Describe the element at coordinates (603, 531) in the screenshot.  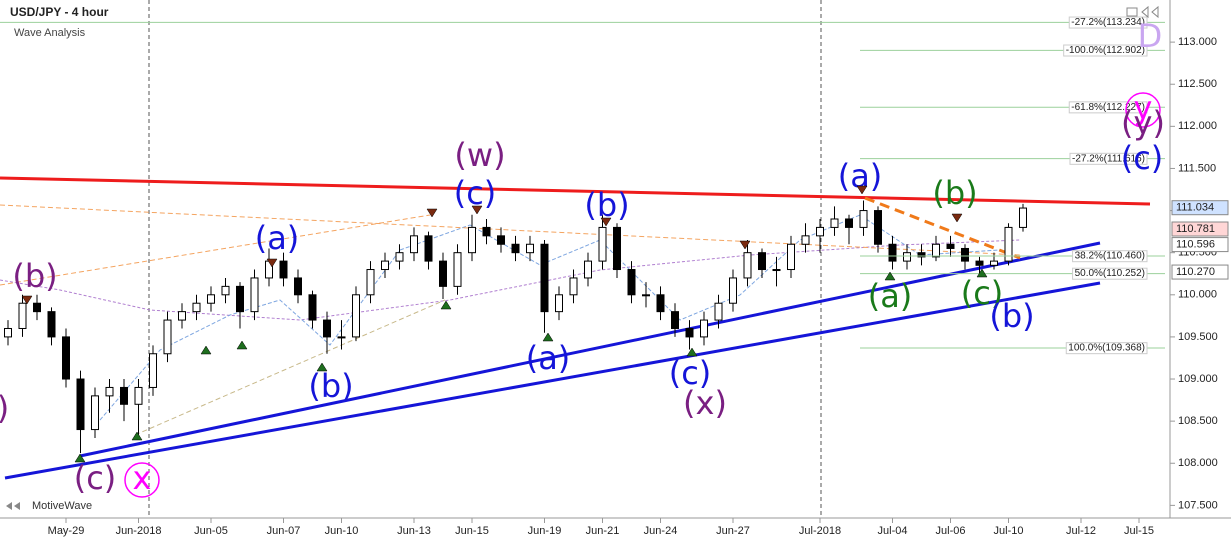
I see `x-tick-label: Jun-21` at that location.